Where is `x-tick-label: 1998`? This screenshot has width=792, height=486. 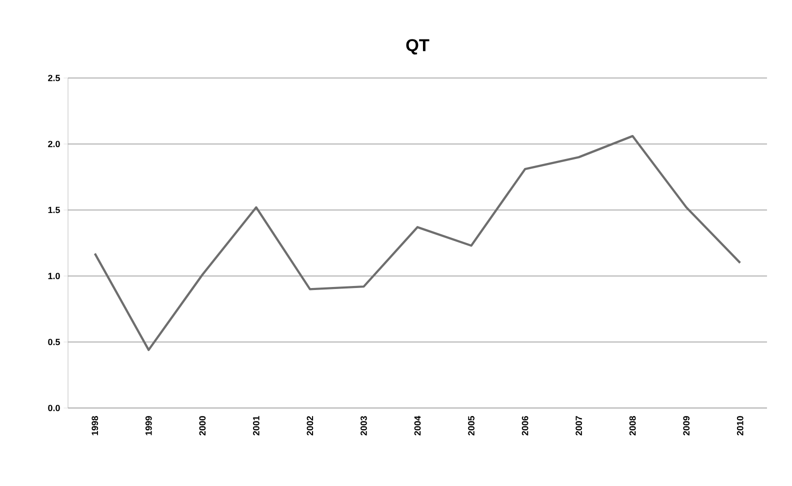
x-tick-label: 1998 is located at coordinates (95, 426).